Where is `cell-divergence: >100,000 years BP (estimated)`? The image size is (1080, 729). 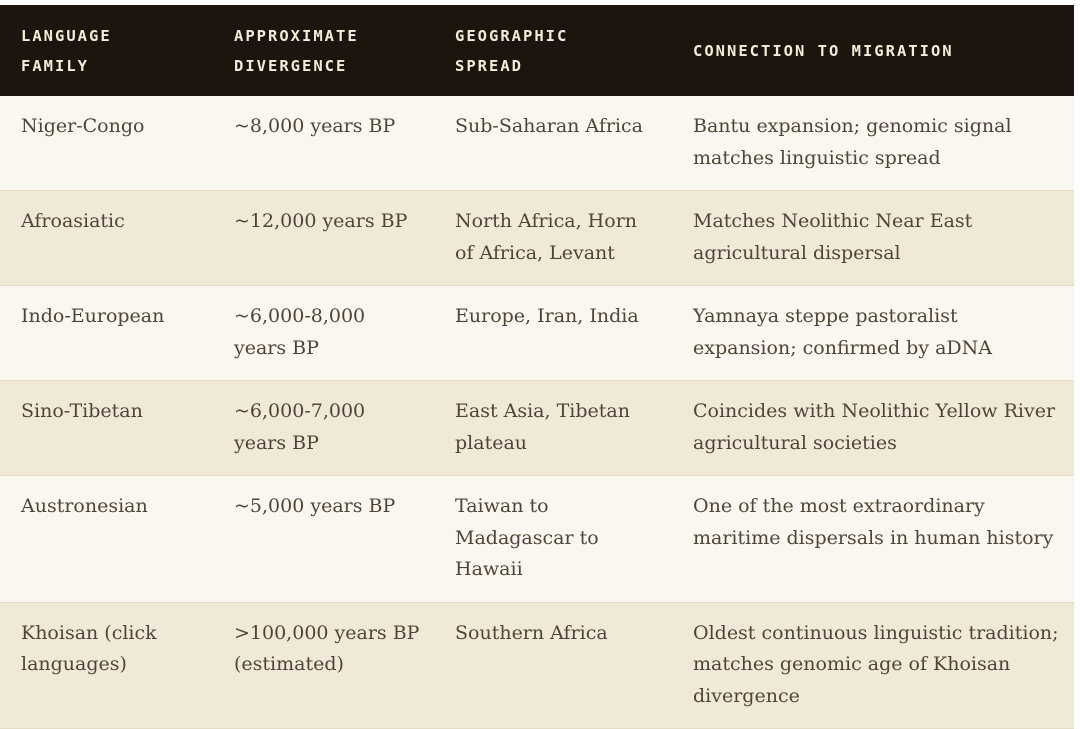
cell-divergence: >100,000 years BP (estimated) is located at coordinates (323, 665).